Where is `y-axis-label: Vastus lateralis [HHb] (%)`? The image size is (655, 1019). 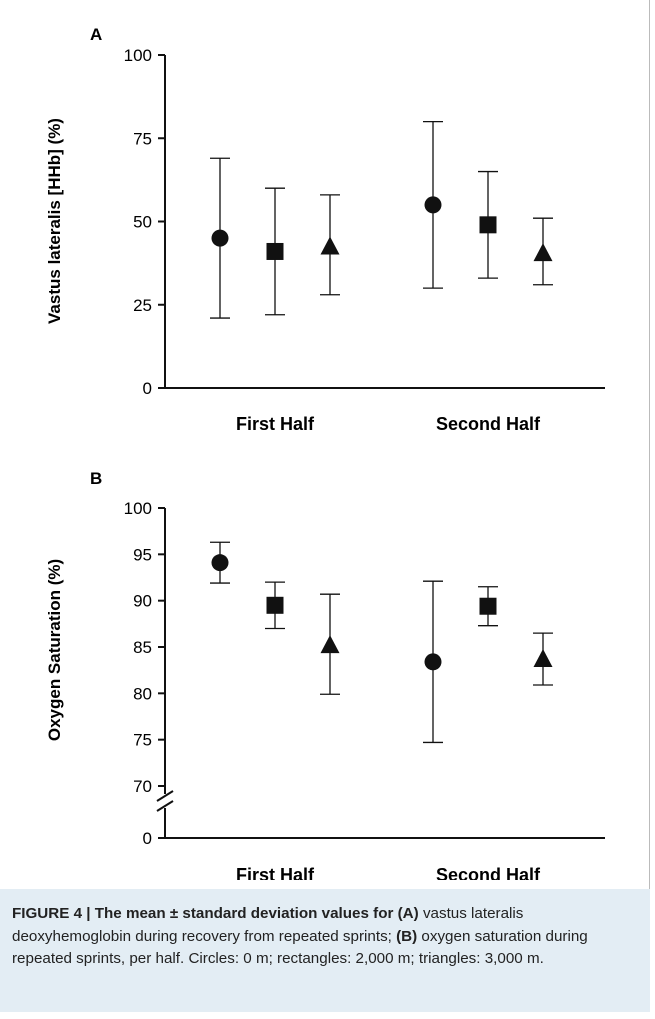 y-axis-label: Vastus lateralis [HHb] (%) is located at coordinates (54, 221).